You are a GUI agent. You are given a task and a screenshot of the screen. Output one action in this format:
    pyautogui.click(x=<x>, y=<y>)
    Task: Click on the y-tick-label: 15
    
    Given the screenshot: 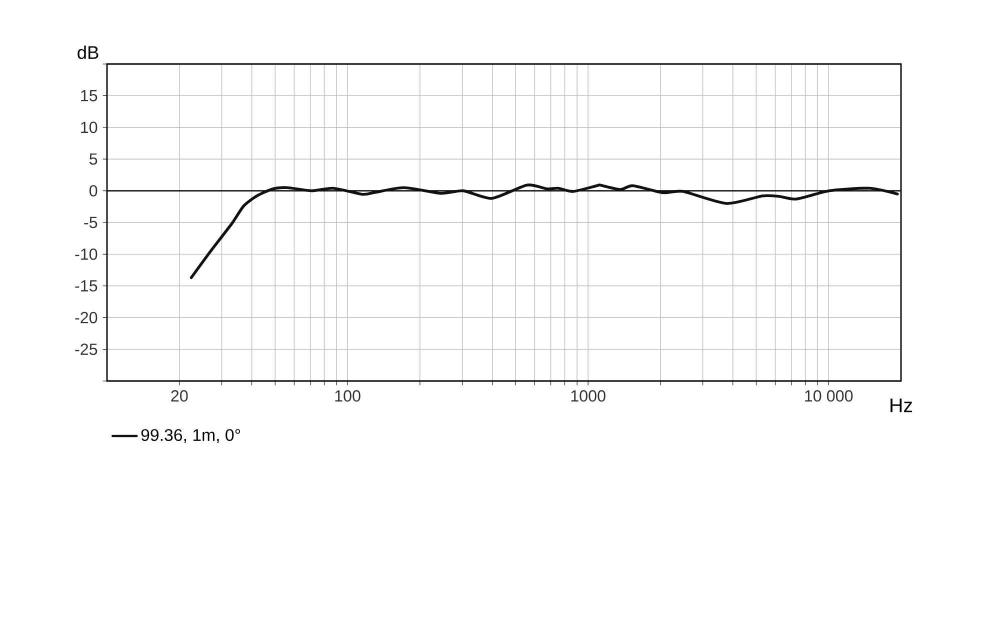 What is the action you would take?
    pyautogui.click(x=89, y=96)
    